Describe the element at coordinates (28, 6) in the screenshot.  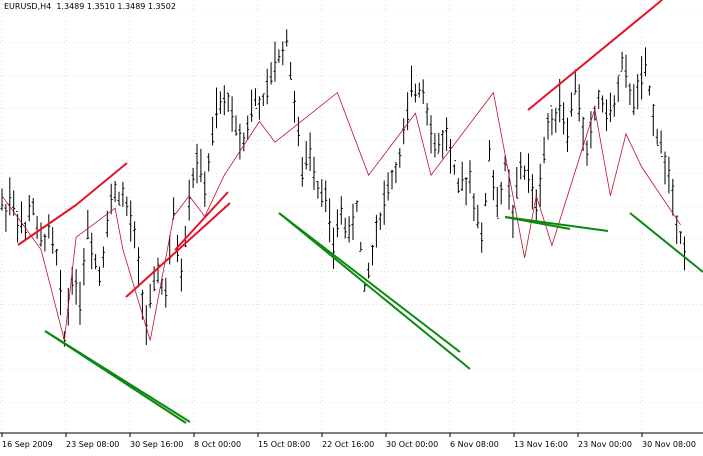
I see `symbol-timeframe: EURUSD,H4` at that location.